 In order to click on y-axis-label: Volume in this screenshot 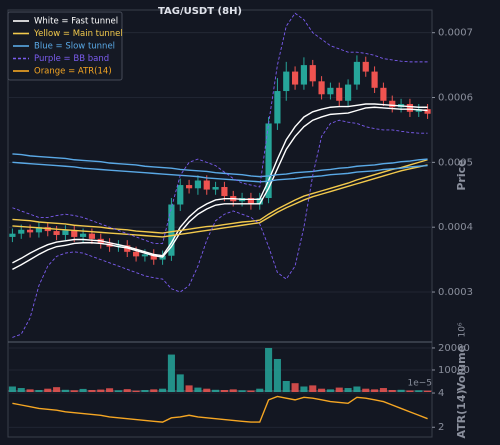, I will do `click(461, 368)`.